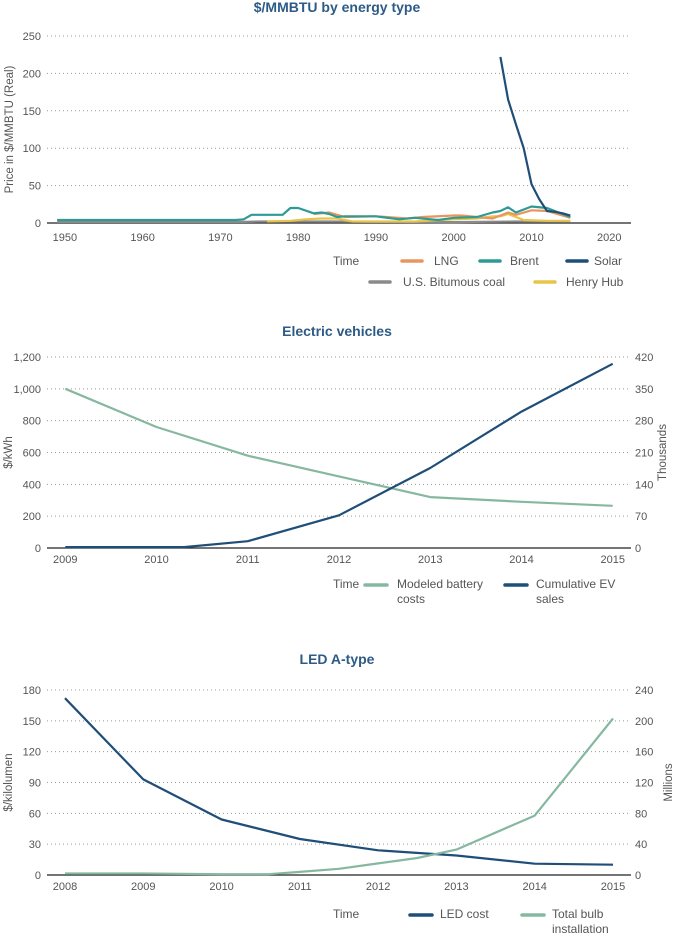 This screenshot has width=673, height=937. Describe the element at coordinates (663, 452) in the screenshot. I see `y-right-axis-label: Thousands` at that location.